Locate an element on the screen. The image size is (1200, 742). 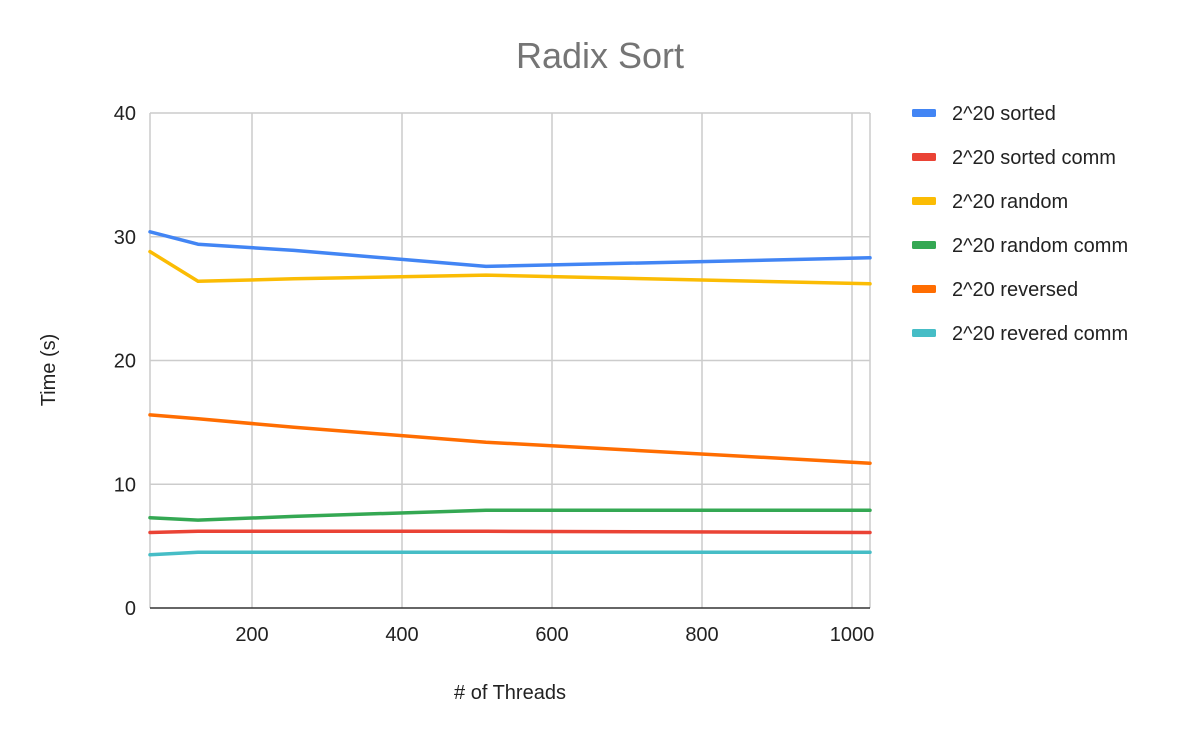
x-tick-label: 400 is located at coordinates (401, 635).